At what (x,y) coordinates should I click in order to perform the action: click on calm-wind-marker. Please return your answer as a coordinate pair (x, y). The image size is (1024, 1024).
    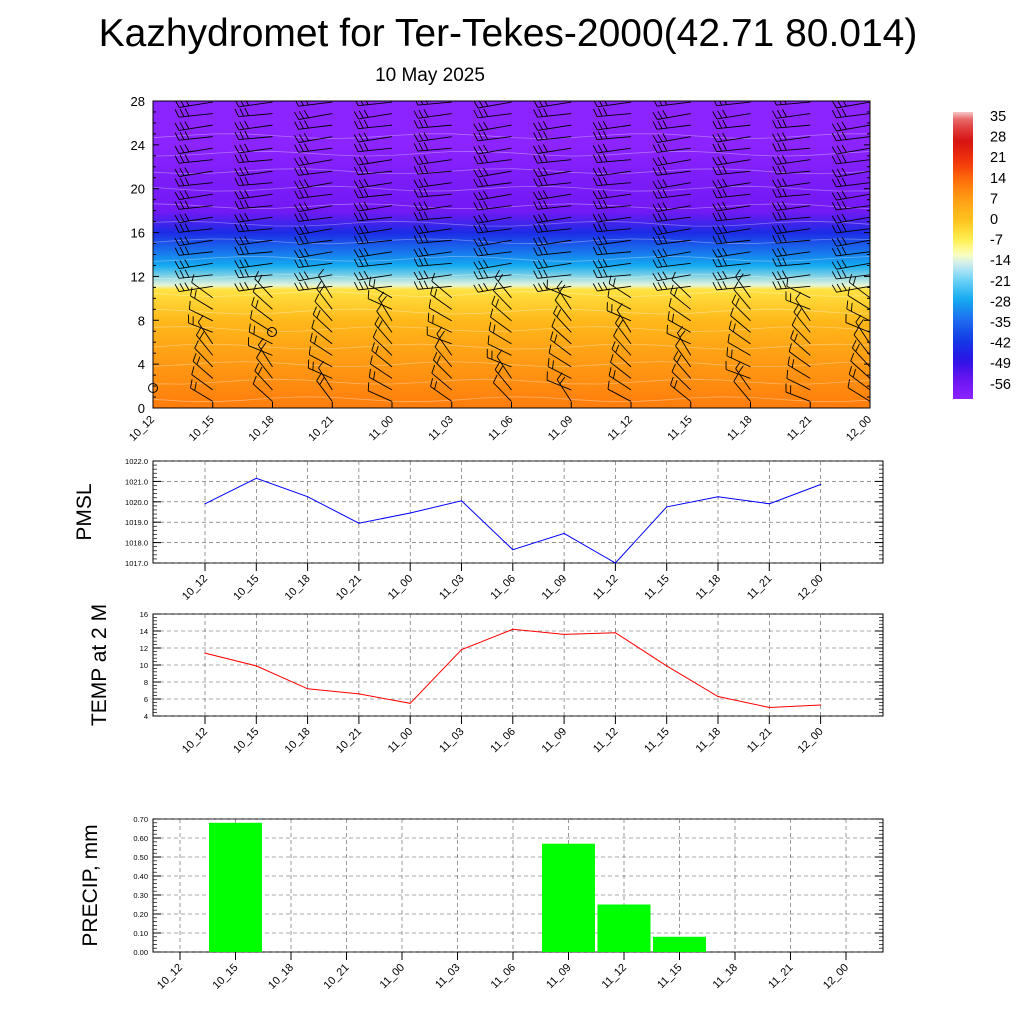
    Looking at the image, I should click on (272, 332).